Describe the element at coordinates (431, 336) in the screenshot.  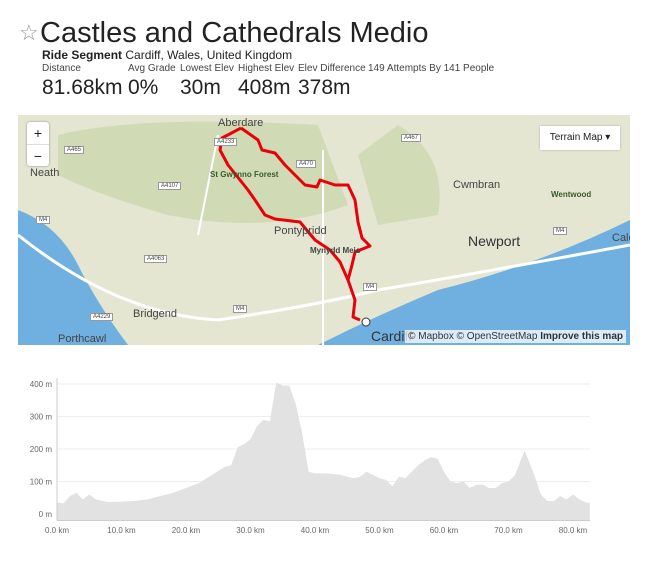
I see `mapbox-link: © Mapbox` at that location.